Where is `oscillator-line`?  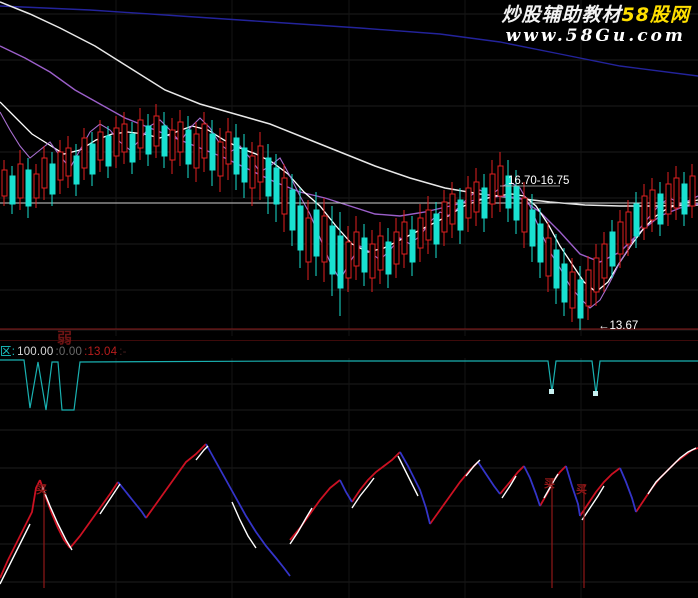 oscillator-line is located at coordinates (349, 385).